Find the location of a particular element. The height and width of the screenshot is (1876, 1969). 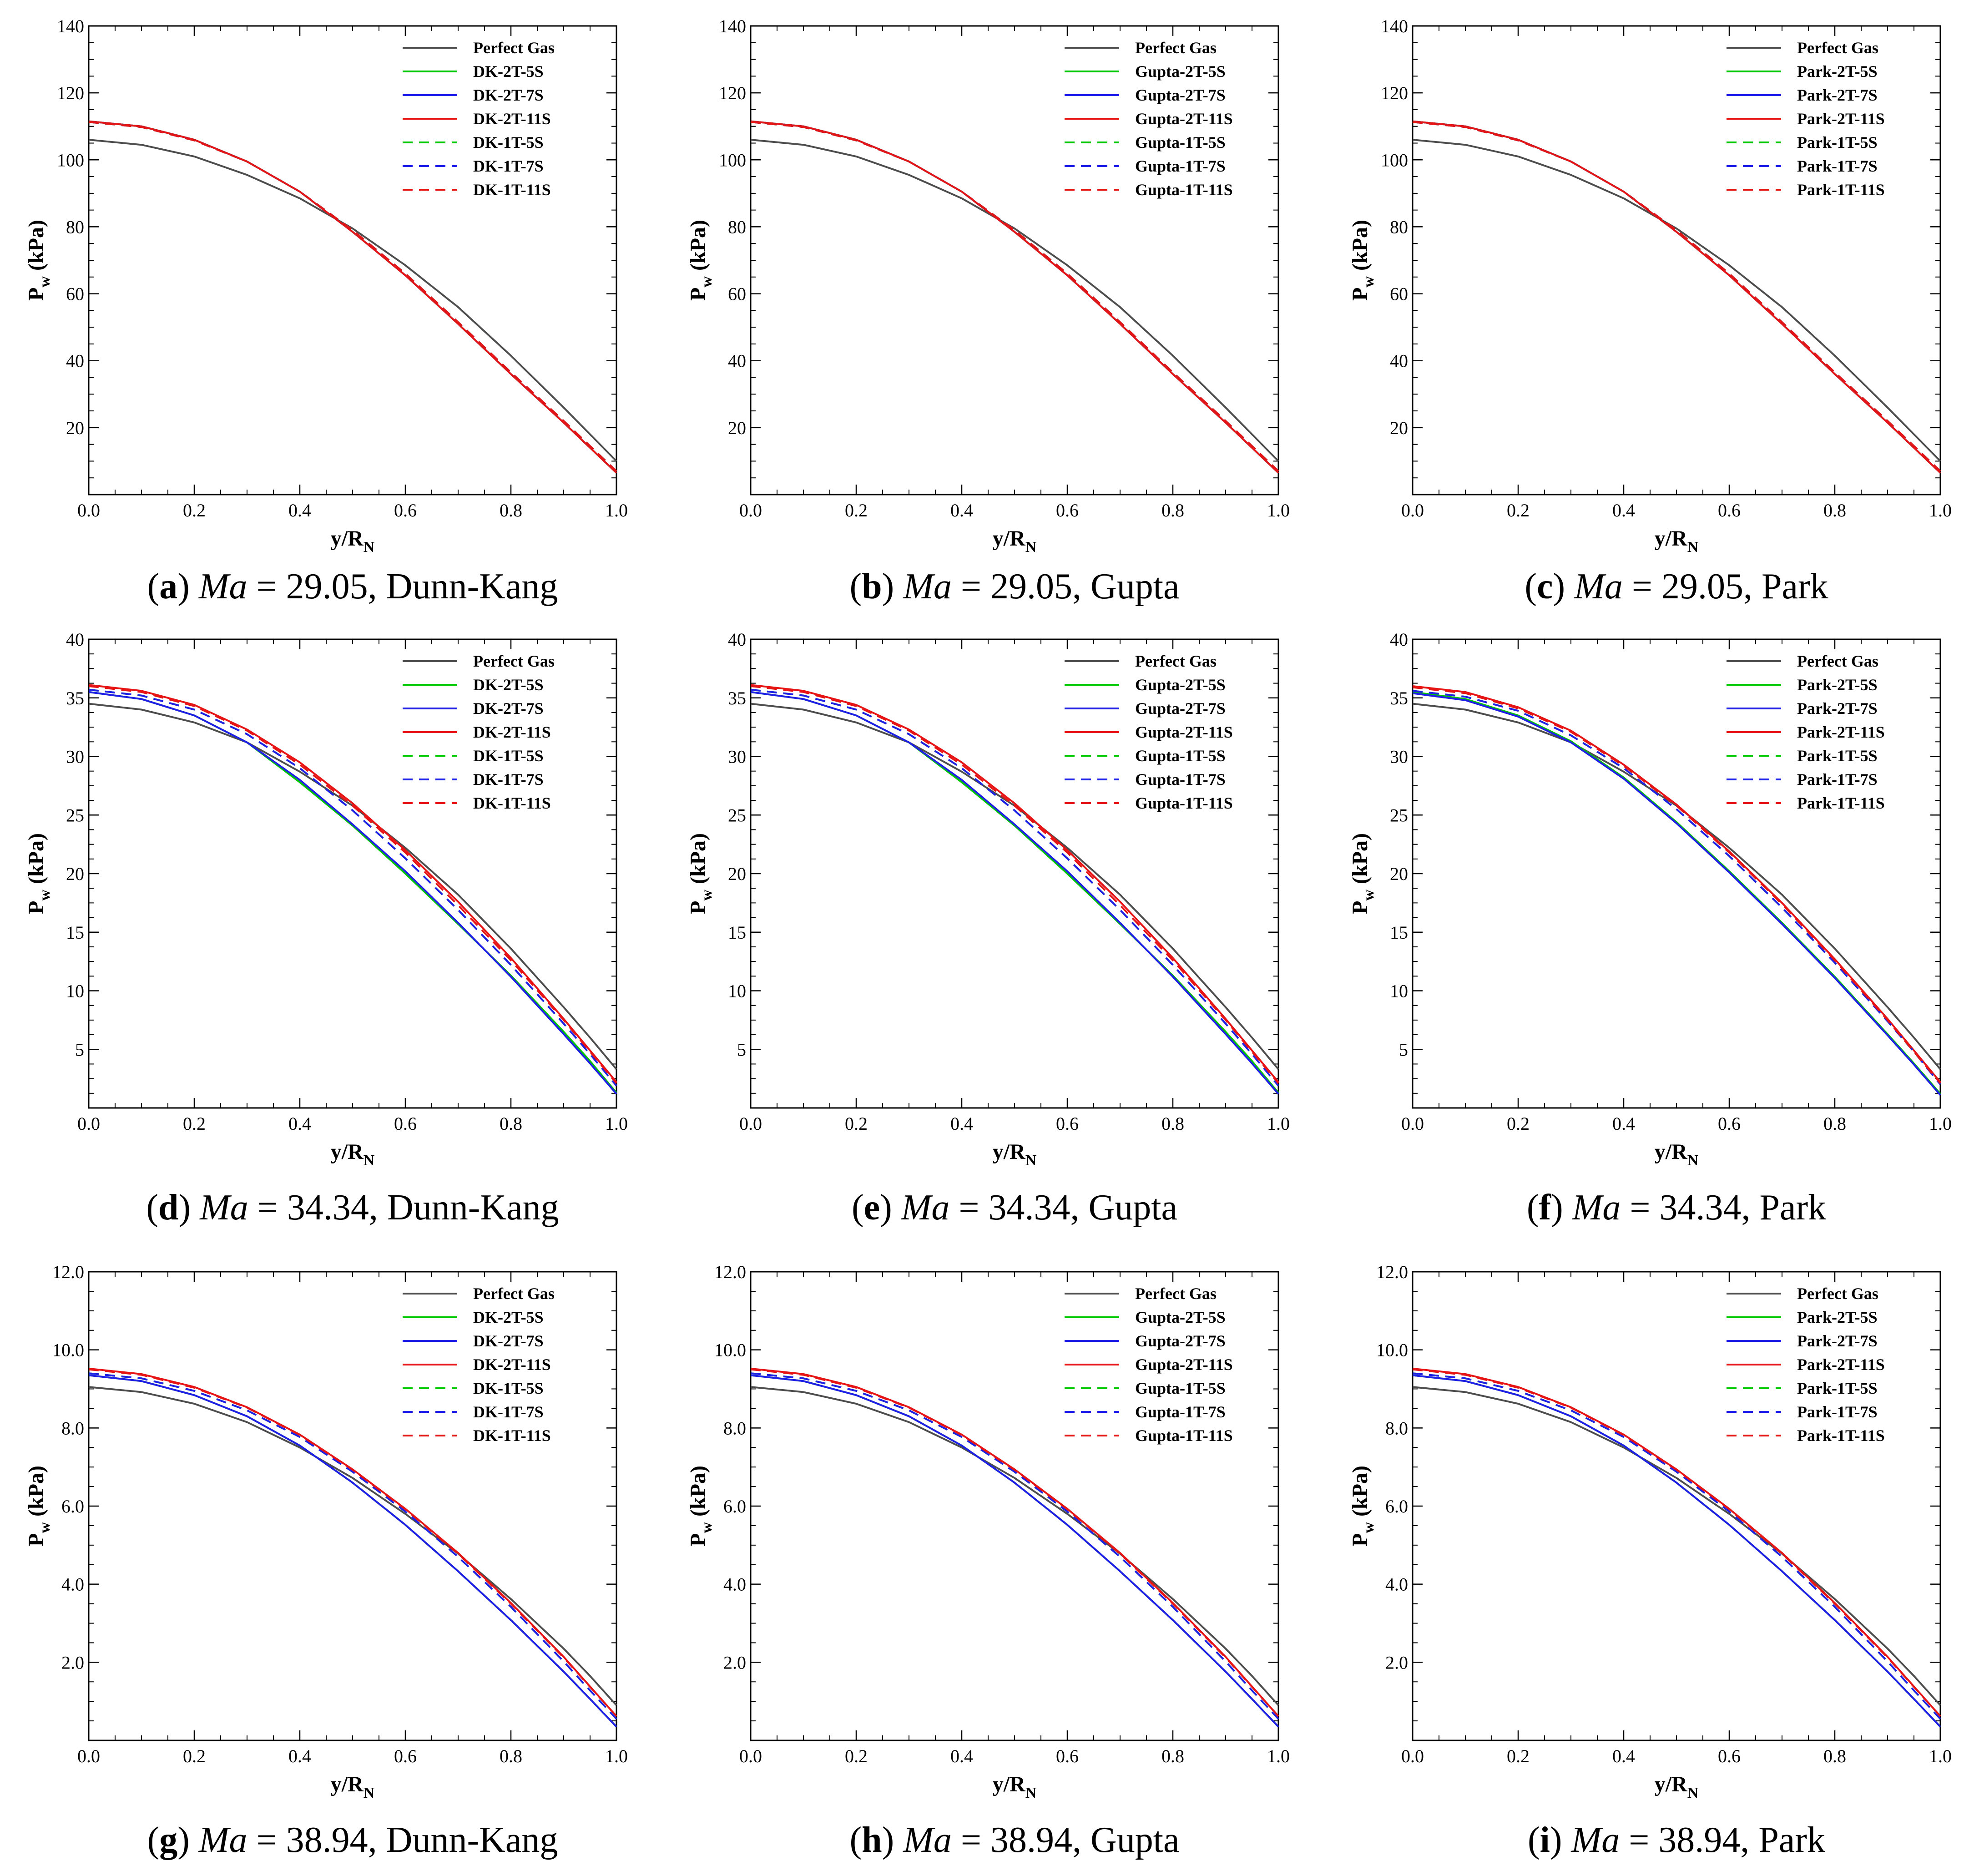

x-tick-label: 1.0 is located at coordinates (1940, 1123).